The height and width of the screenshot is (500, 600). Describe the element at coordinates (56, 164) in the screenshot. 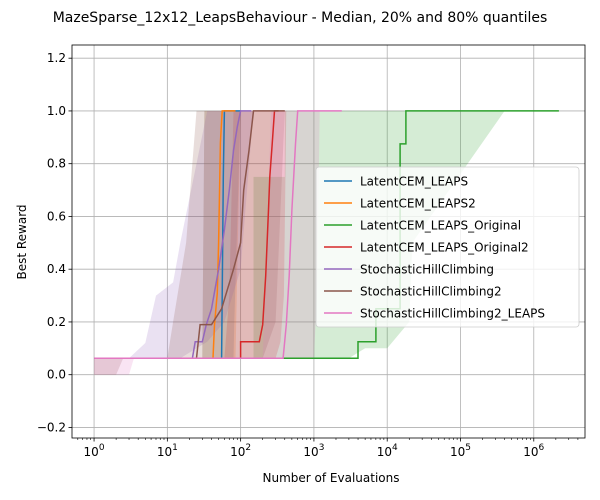

I see `y-tick-label: 0.8` at that location.